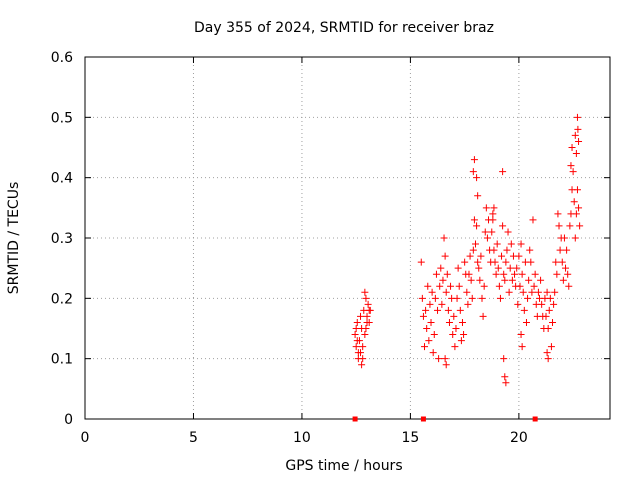  Describe the element at coordinates (62, 58) in the screenshot. I see `y-tick-label: 0.6` at that location.